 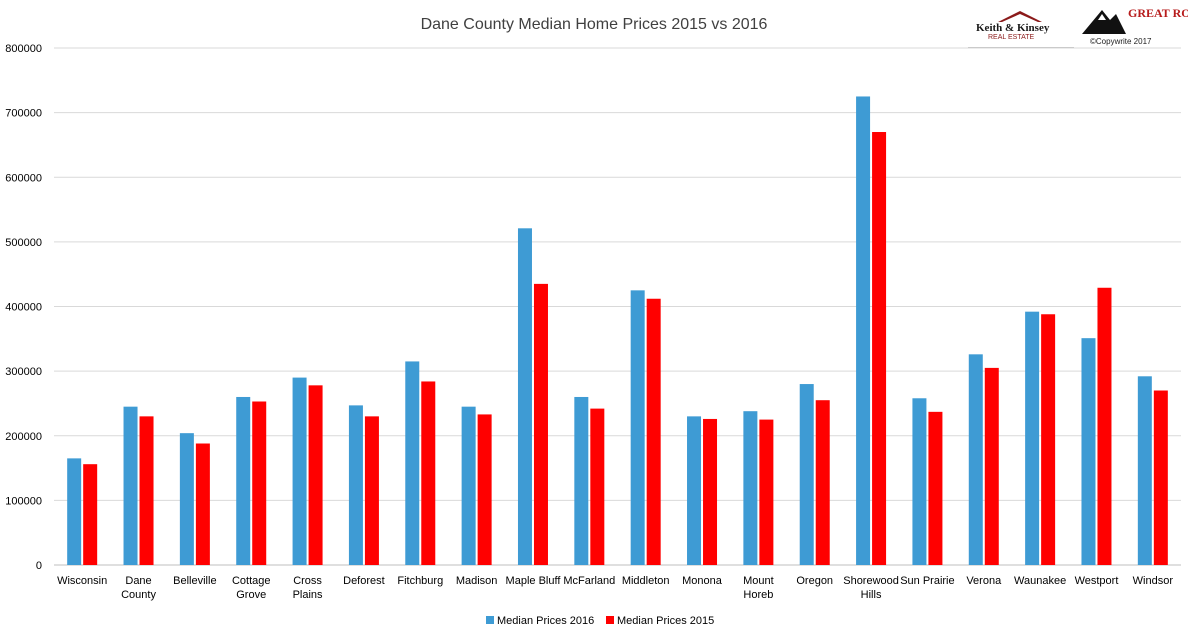 I want to click on y-tick-label: 400000, so click(x=23, y=308).